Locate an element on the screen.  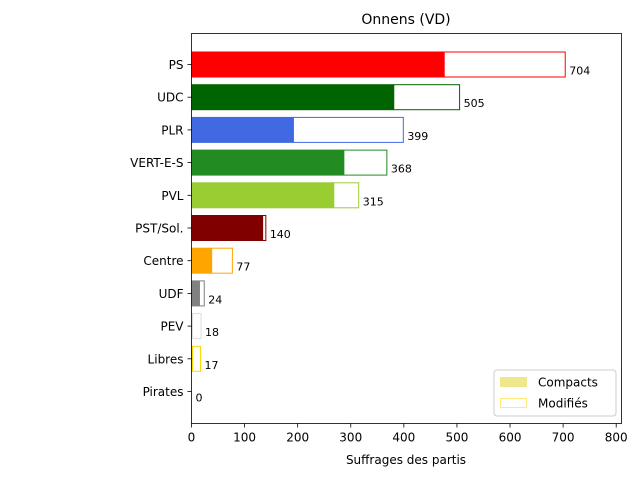
x-tick-label-6: 600 is located at coordinates (510, 438).